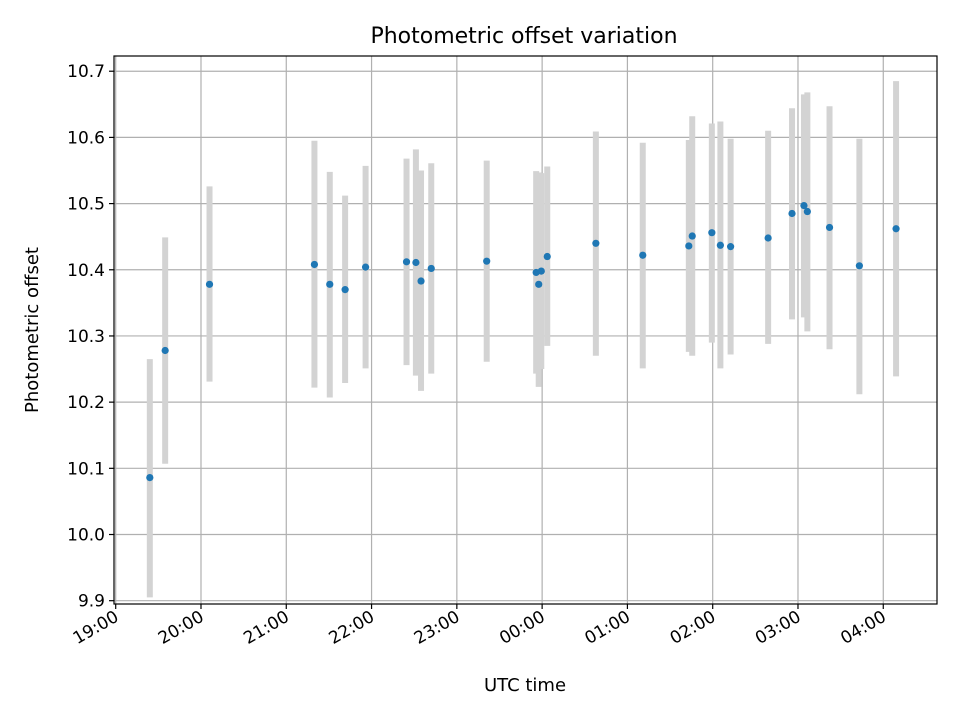 The height and width of the screenshot is (720, 960). What do you see at coordinates (91, 602) in the screenshot?
I see `y-tick-label: 9.9` at bounding box center [91, 602].